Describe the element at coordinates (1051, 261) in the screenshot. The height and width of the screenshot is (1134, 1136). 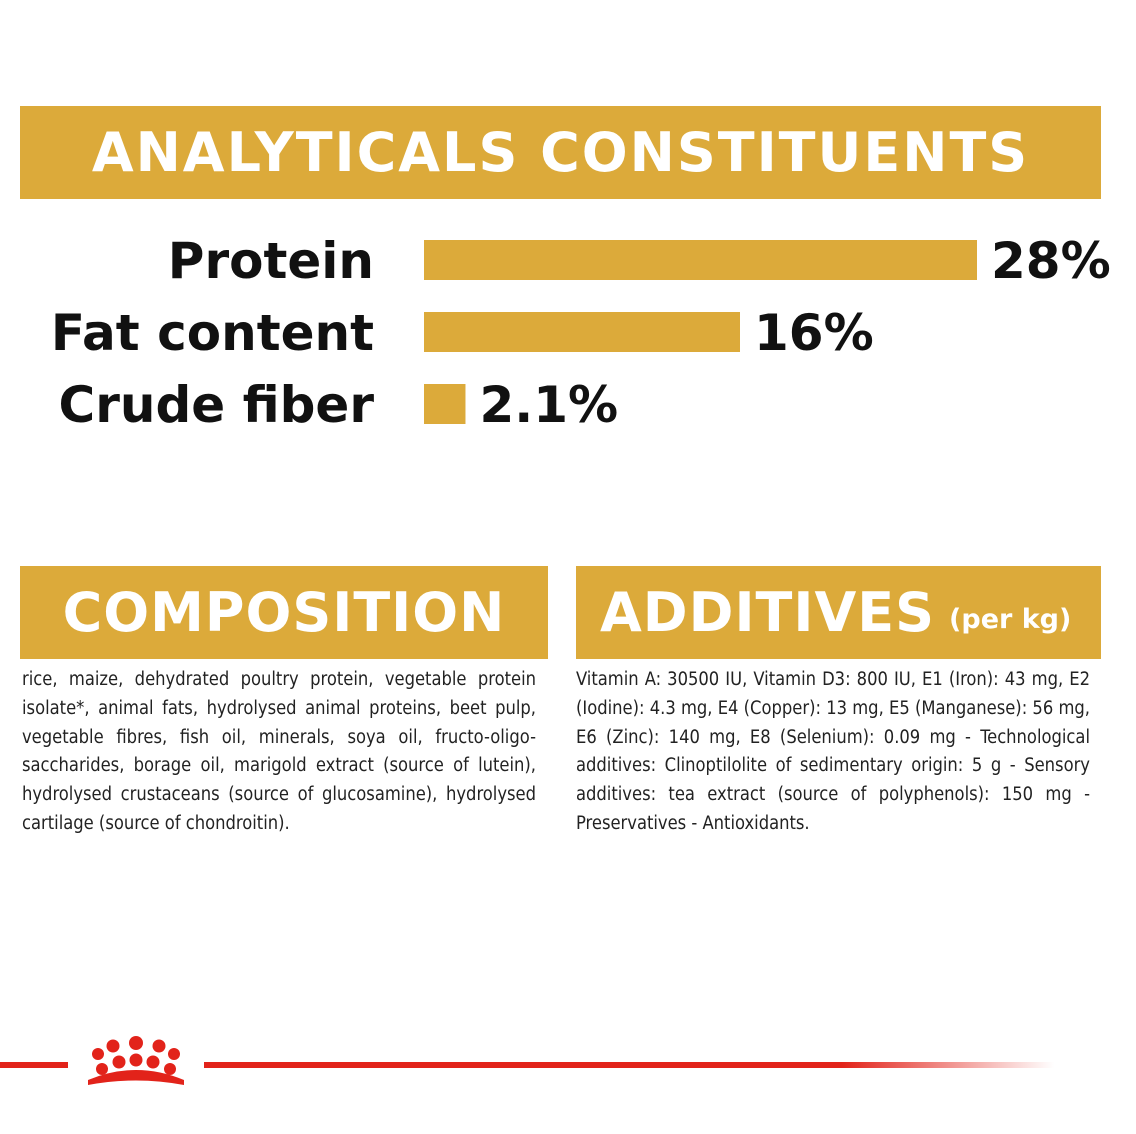
I see `value-label: 28%` at that location.